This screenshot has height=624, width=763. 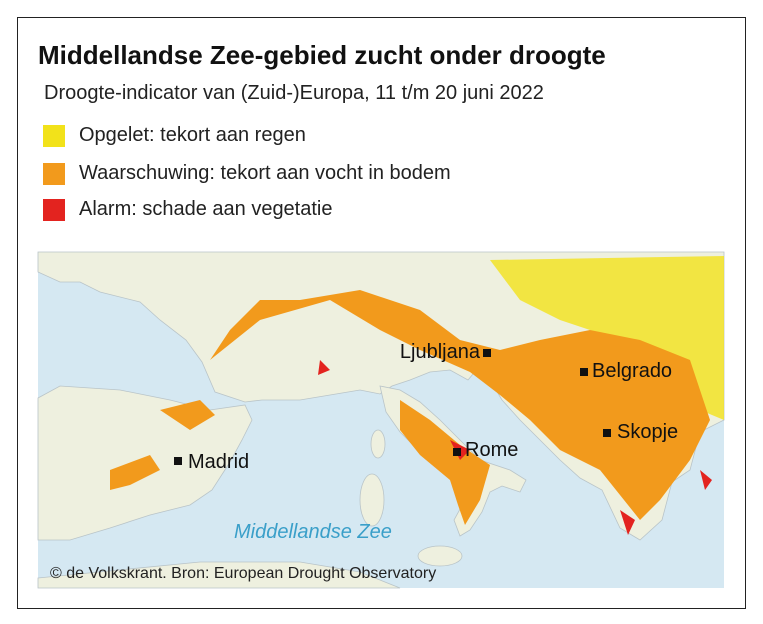 I want to click on legend-label: Waarschuwing: tekort aan vocht in bodem, so click(x=265, y=173).